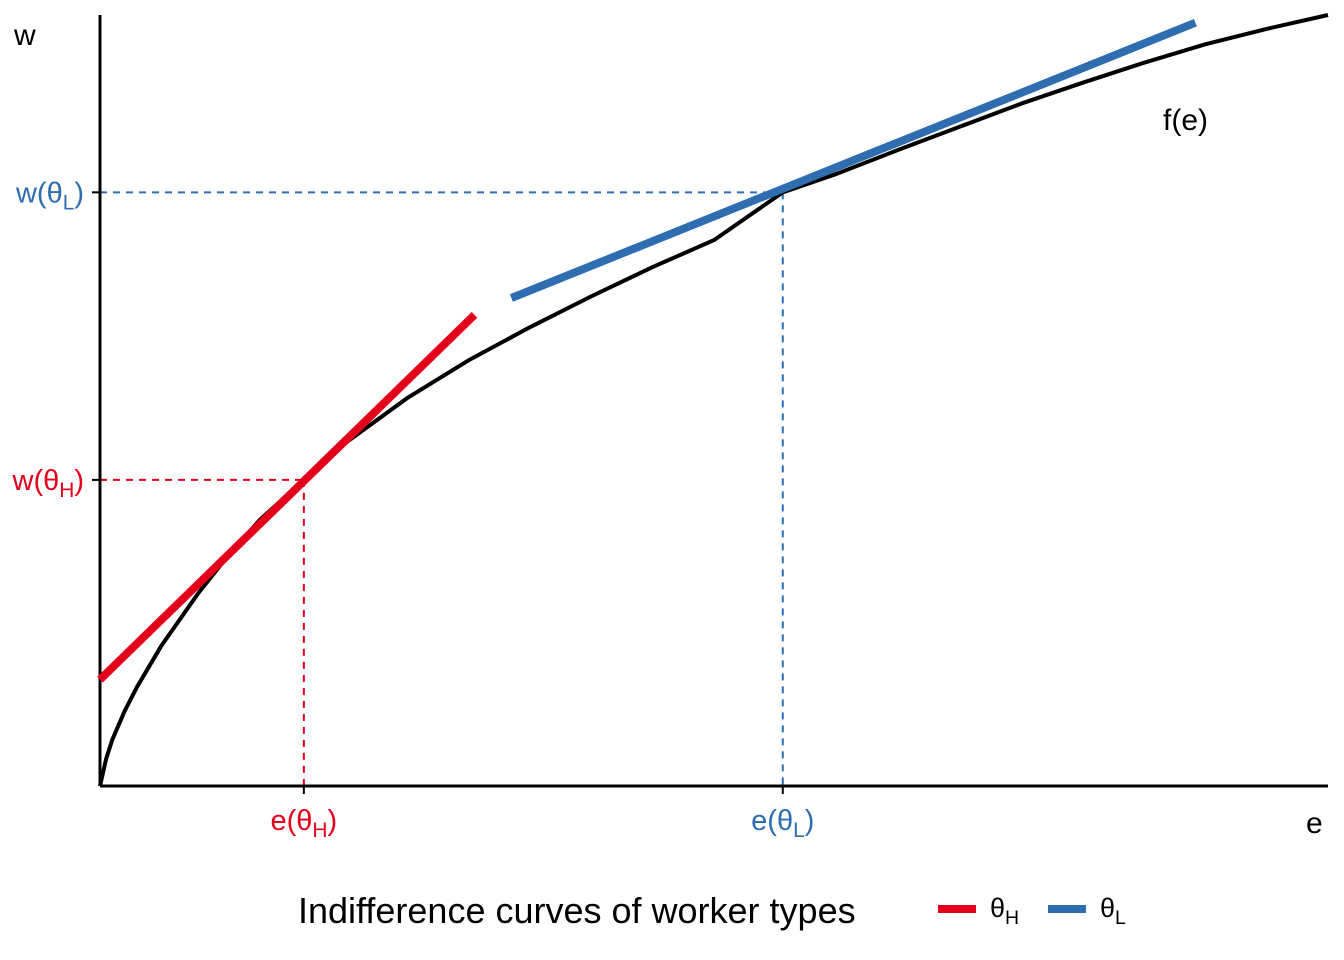  Describe the element at coordinates (577, 910) in the screenshot. I see `legend-title: Indifference curves of worker types` at that location.